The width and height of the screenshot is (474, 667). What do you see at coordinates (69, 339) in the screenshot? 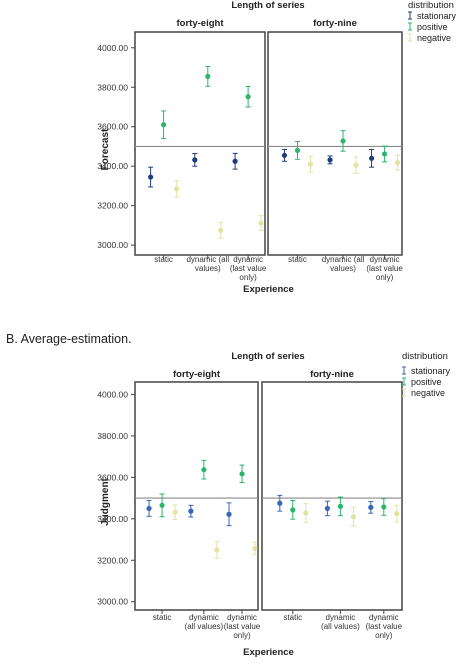
I see `section-b-label: B. Average-estimation.` at bounding box center [69, 339].